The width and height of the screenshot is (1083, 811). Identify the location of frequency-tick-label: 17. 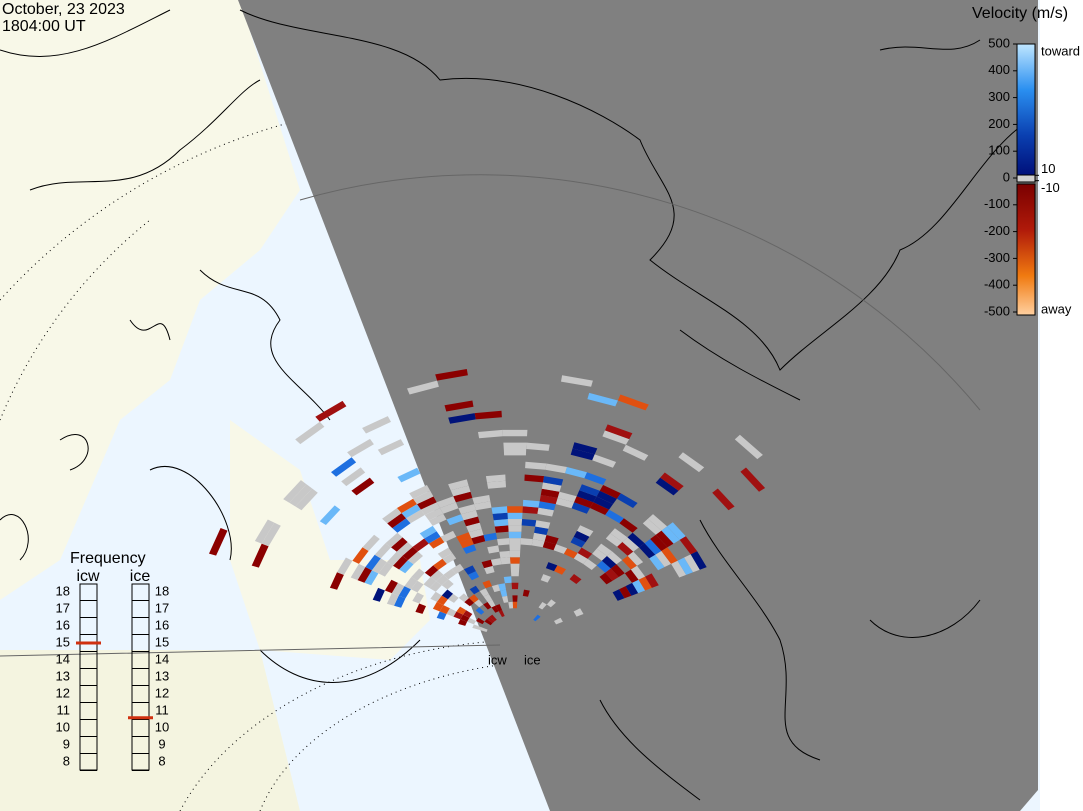
(162, 607).